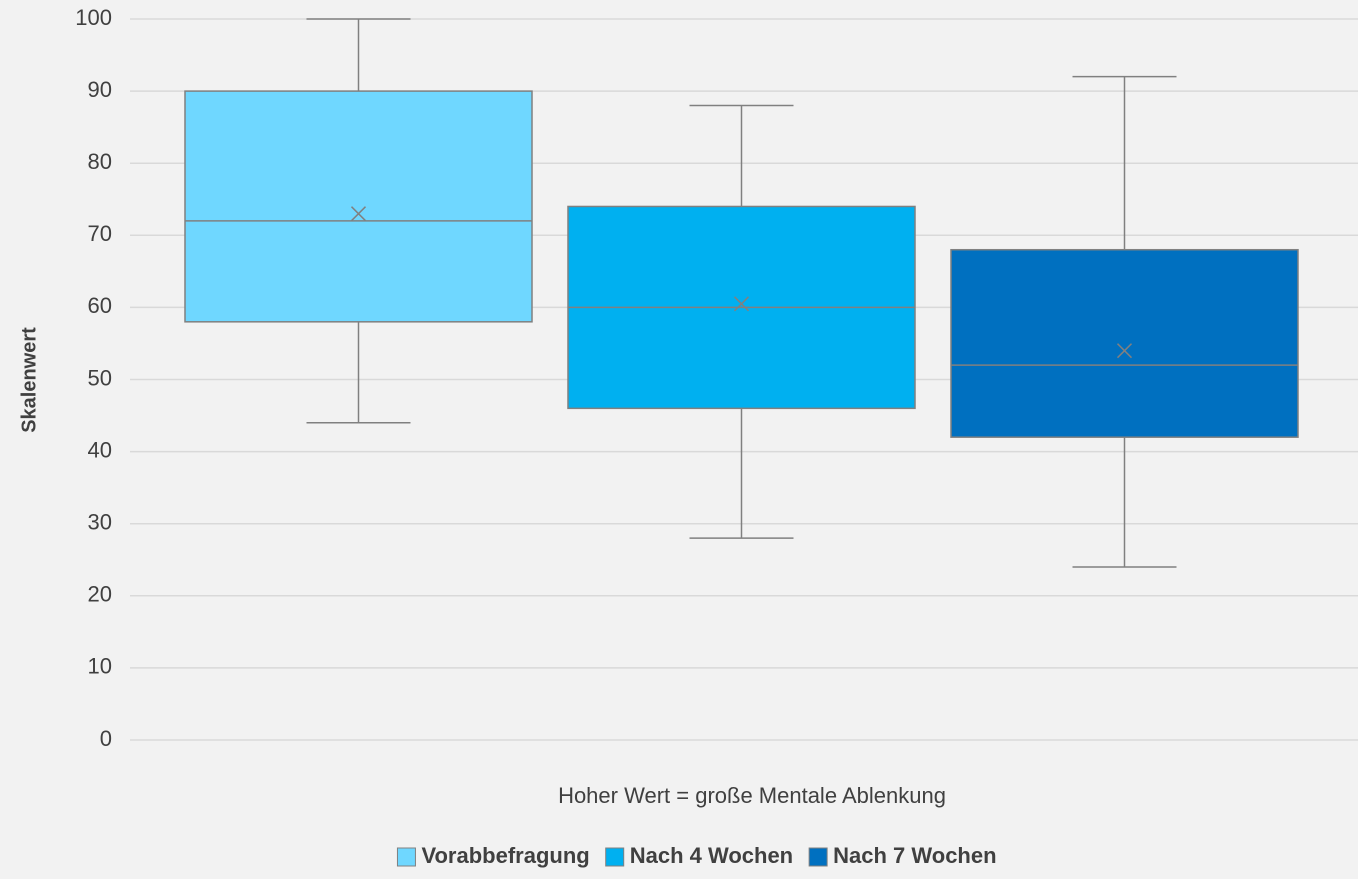 Image resolution: width=1358 pixels, height=879 pixels. What do you see at coordinates (100, 449) in the screenshot?
I see `y-tick-label: 40` at bounding box center [100, 449].